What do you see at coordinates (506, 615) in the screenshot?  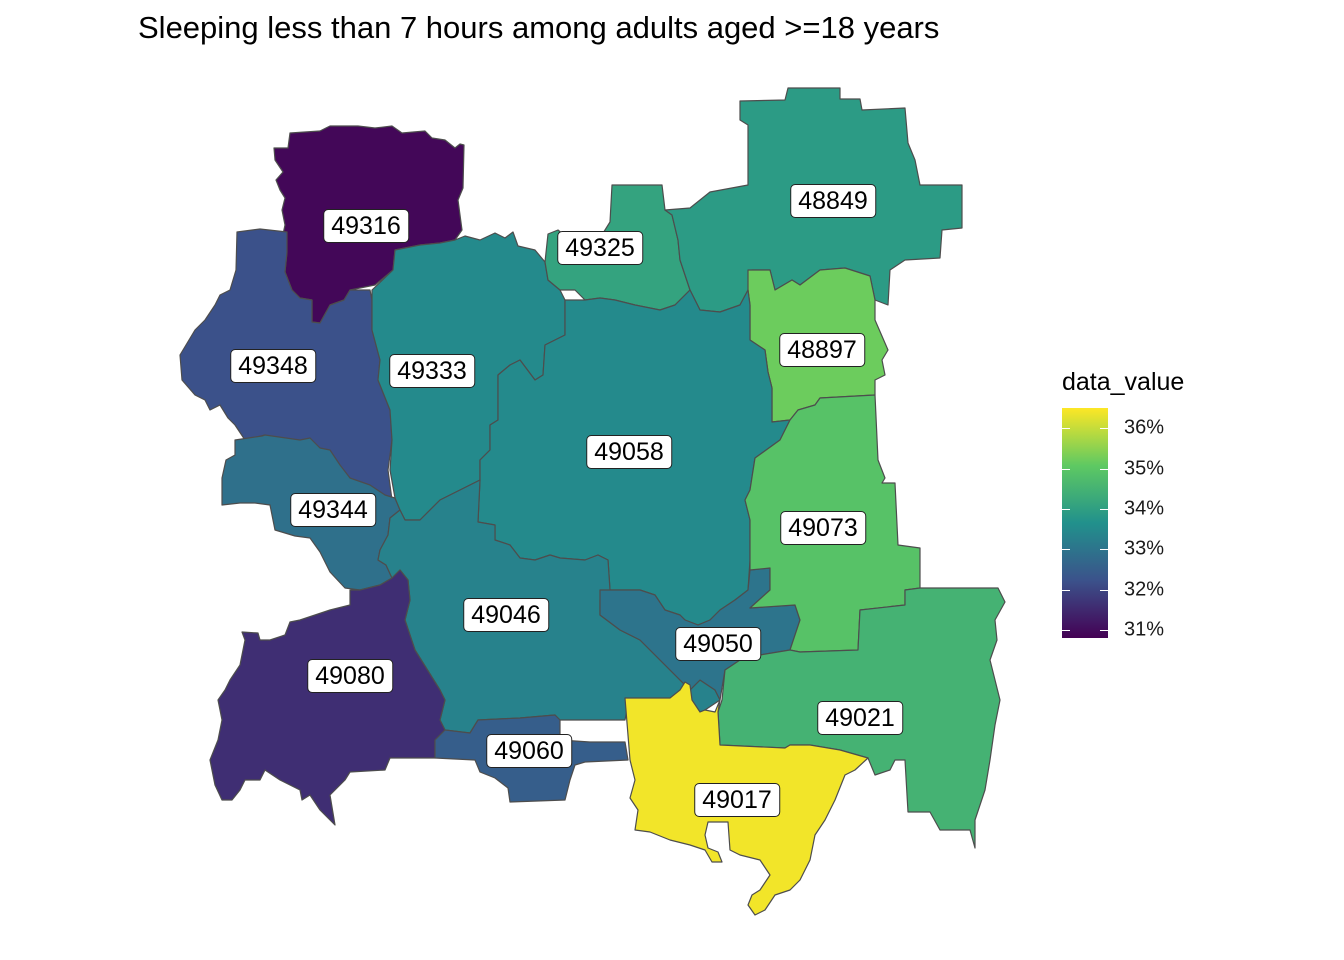 I see `label-49046: 49046` at bounding box center [506, 615].